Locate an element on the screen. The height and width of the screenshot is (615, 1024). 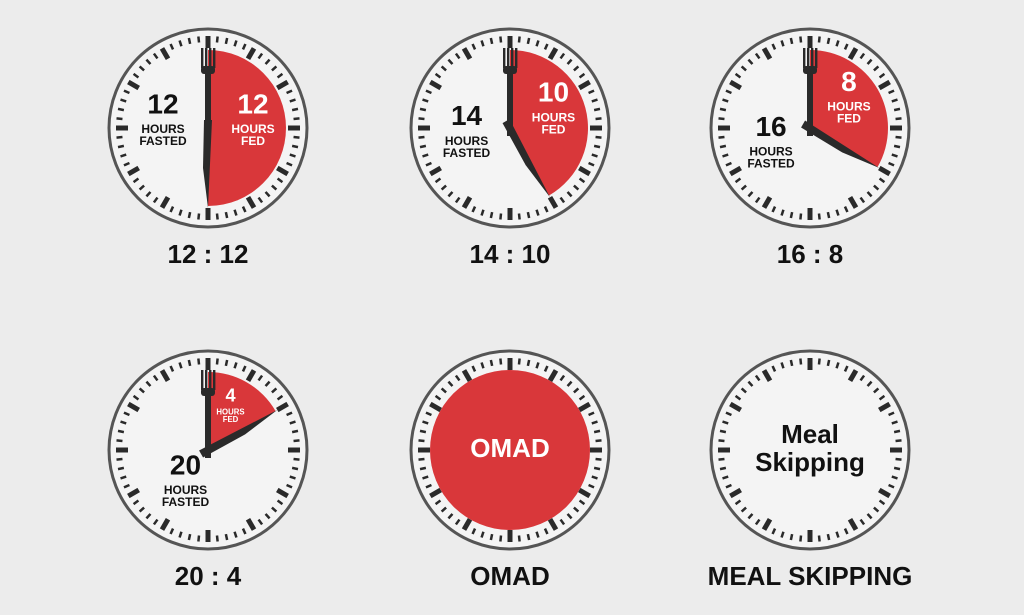
clock-caption: 16 : 8 is located at coordinates (810, 254).